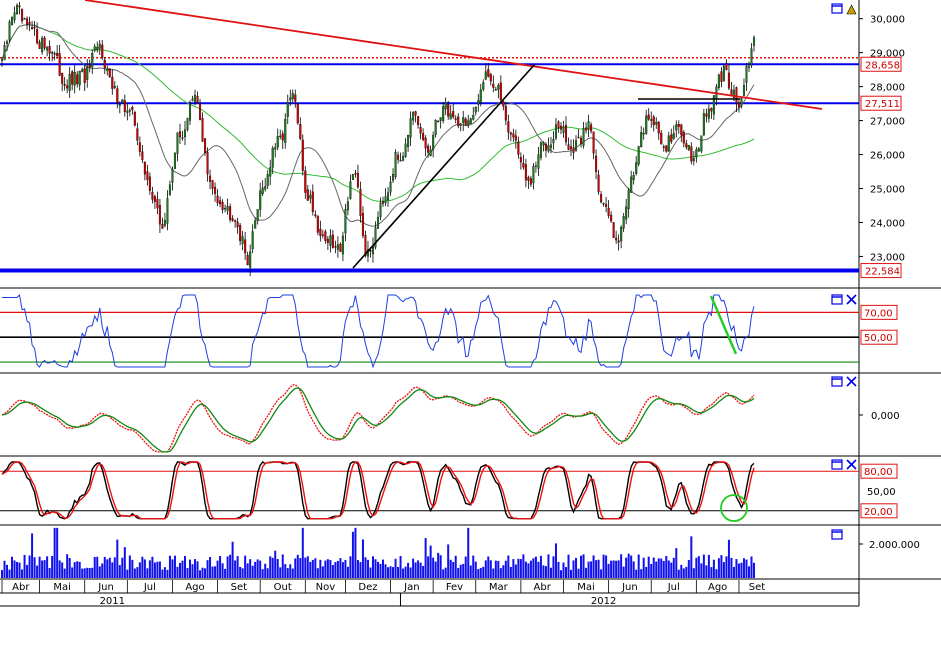 Image resolution: width=941 pixels, height=661 pixels. What do you see at coordinates (885, 416) in the screenshot?
I see `oscillator-axis-label: 0,000` at bounding box center [885, 416].